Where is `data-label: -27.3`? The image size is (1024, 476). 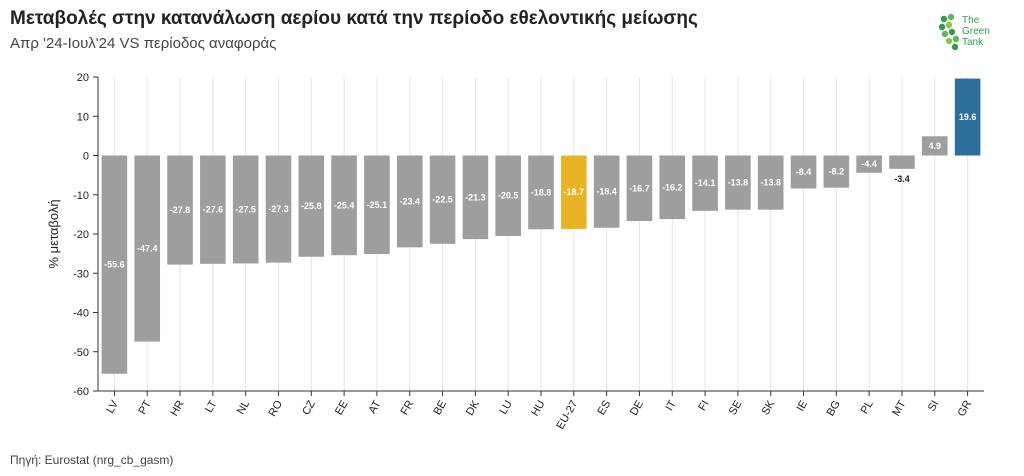 data-label: -27.3 is located at coordinates (278, 209).